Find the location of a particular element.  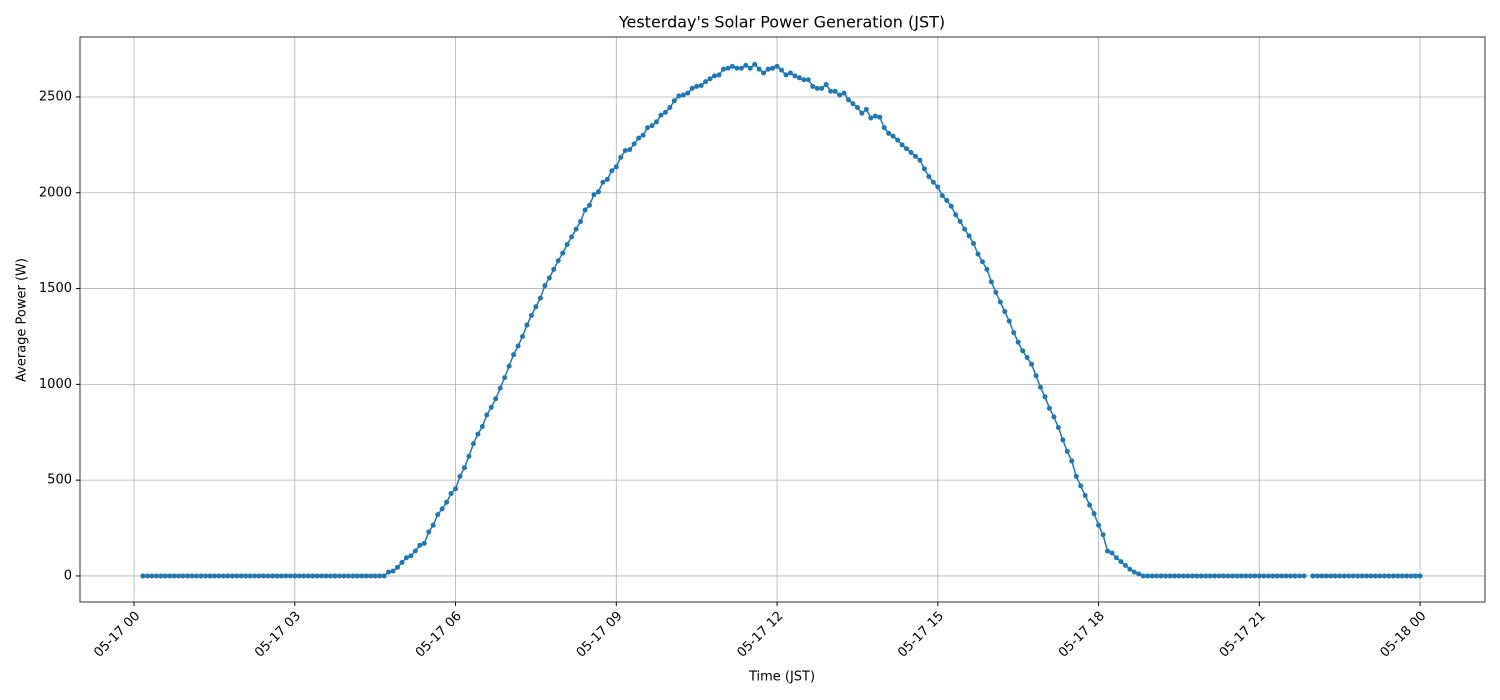

y-tick-label: 0 is located at coordinates (68, 575).